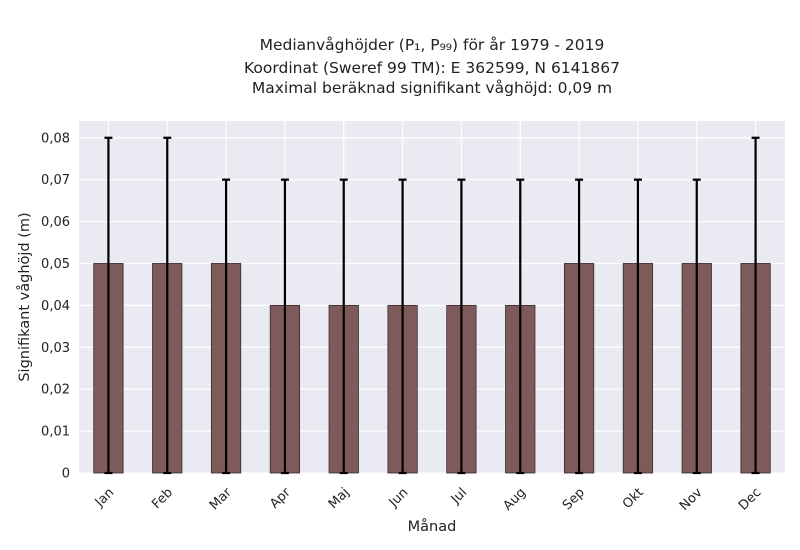 Image resolution: width=800 pixels, height=550 pixels. Describe the element at coordinates (55, 390) in the screenshot. I see `y-tick-label: 0,02` at that location.